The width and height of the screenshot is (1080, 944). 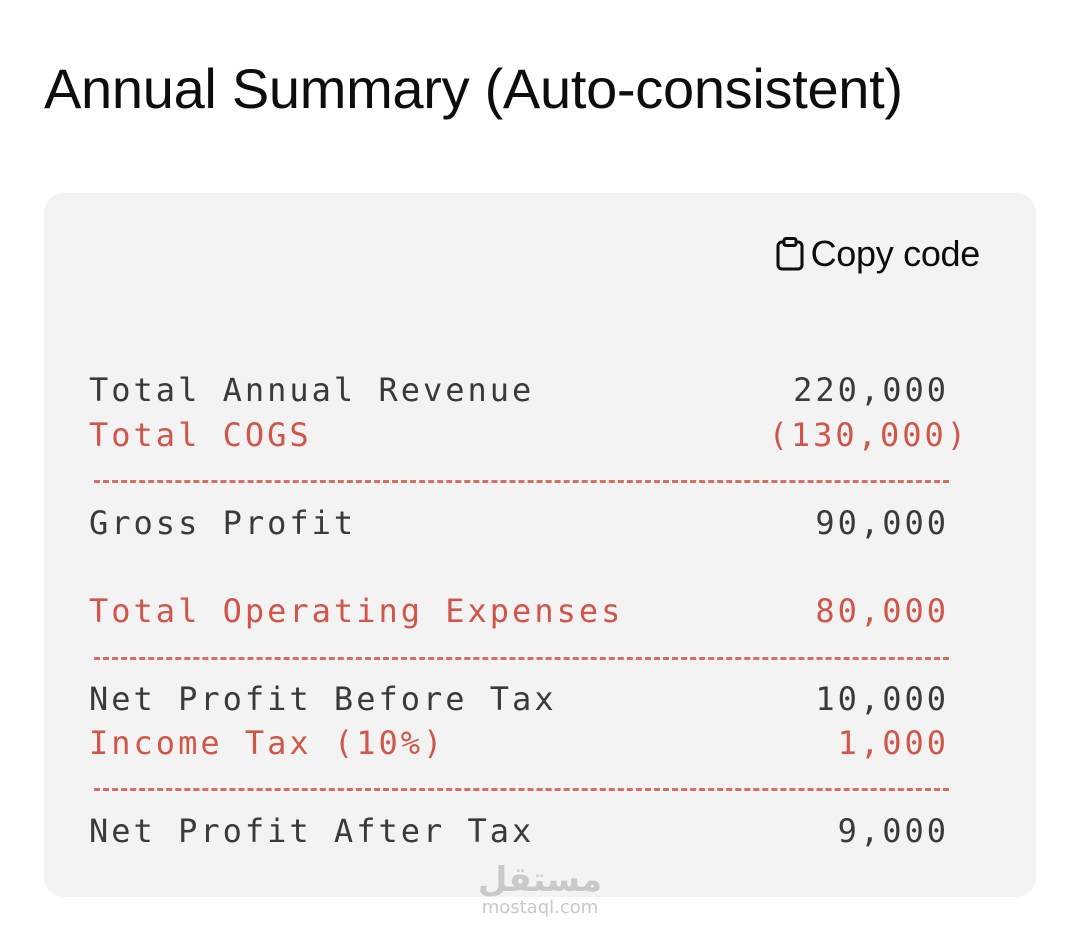 I want to click on line-total-annual-revenue: Total Annual Revenue 220,000, so click(x=519, y=390).